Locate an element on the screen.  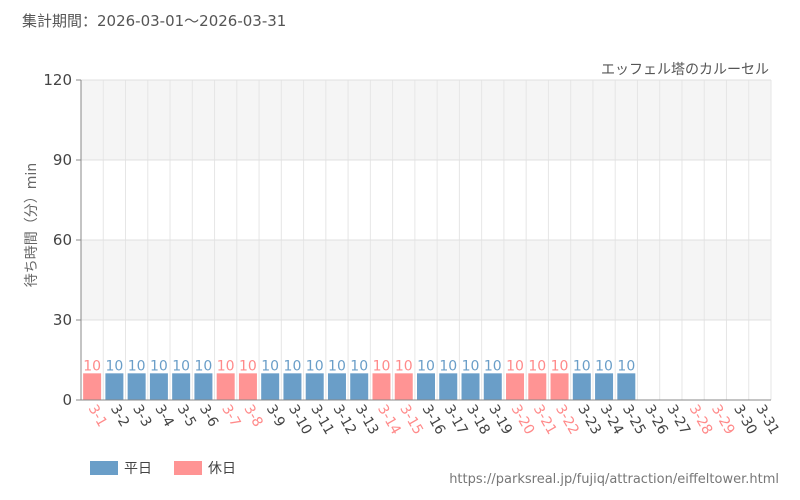
legend-weekday-label: 平日 is located at coordinates (138, 469).